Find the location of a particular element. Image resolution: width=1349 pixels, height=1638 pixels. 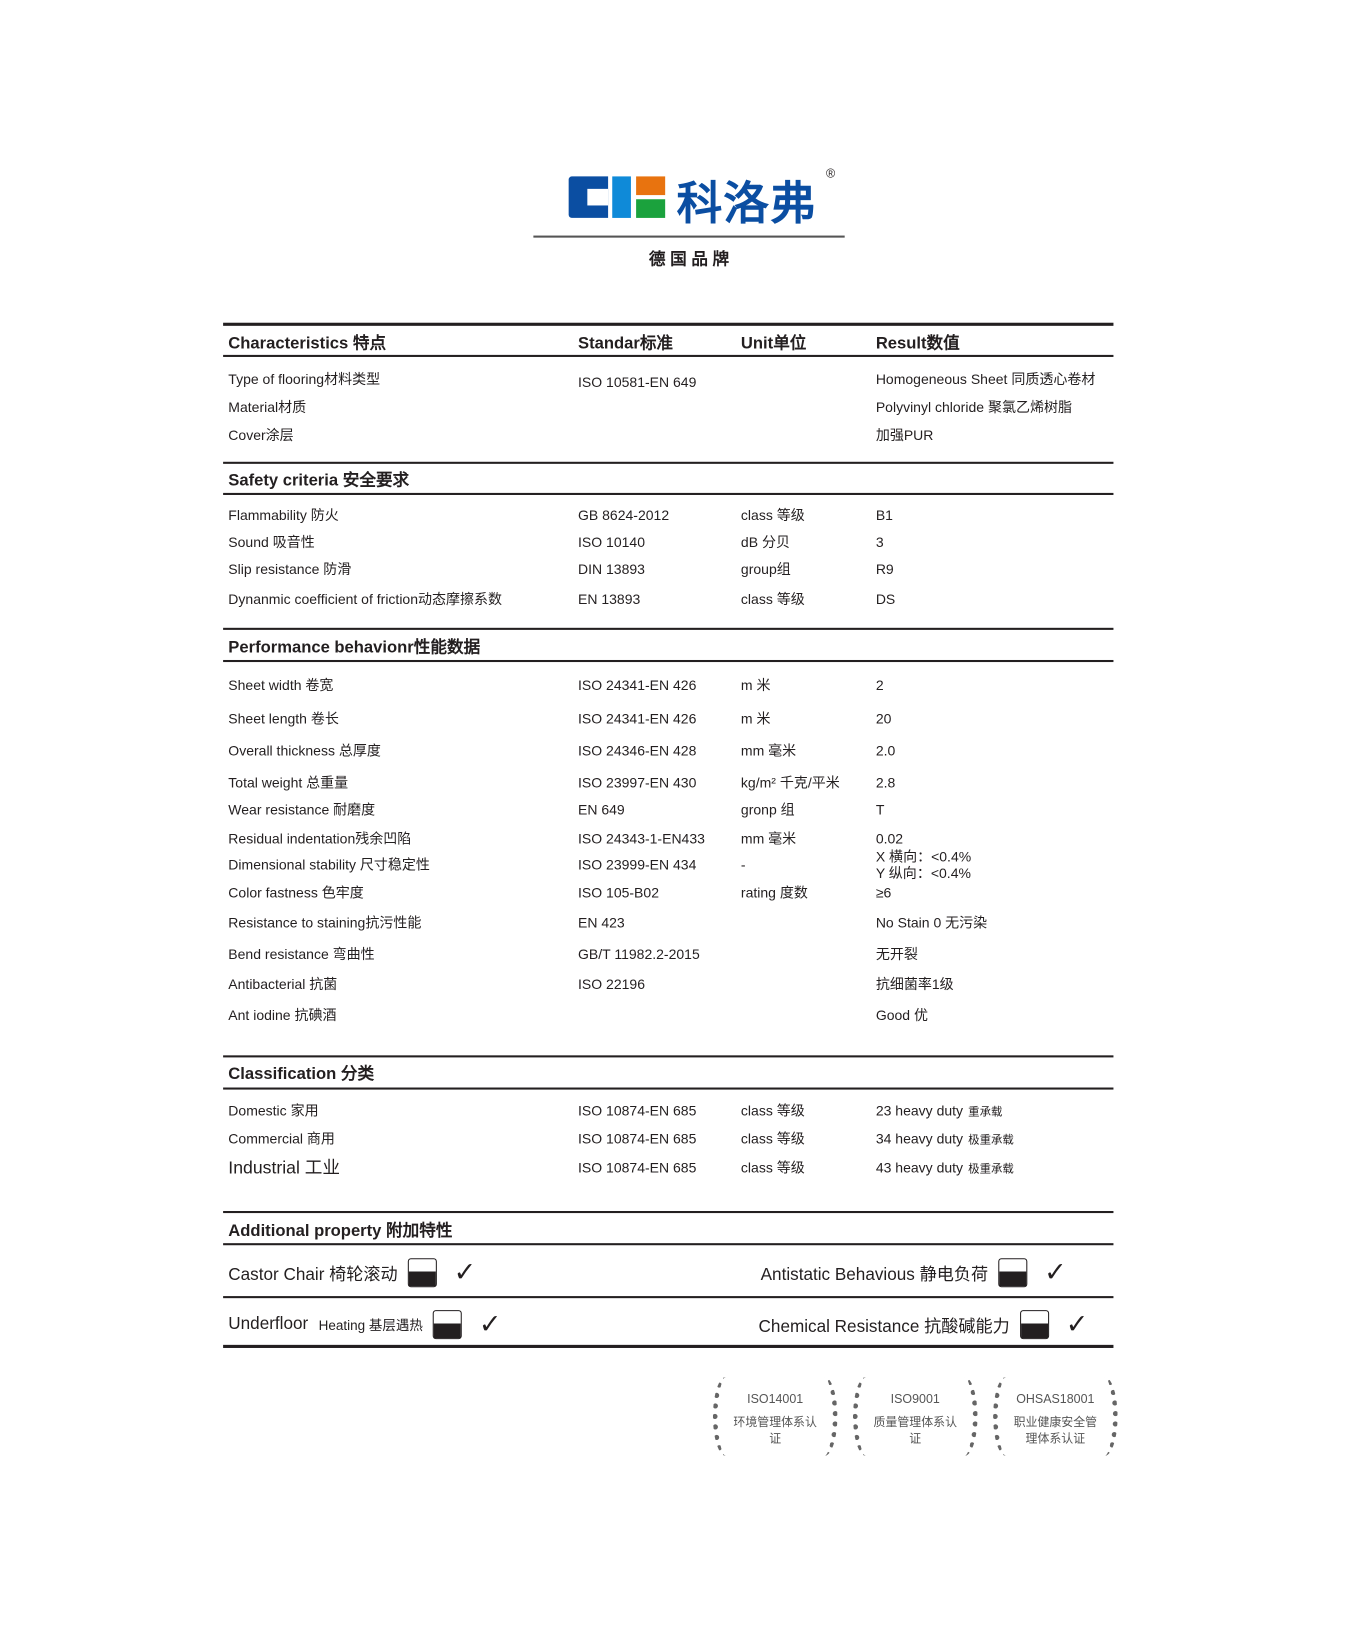

logo-mark-green is located at coordinates (651, 208).